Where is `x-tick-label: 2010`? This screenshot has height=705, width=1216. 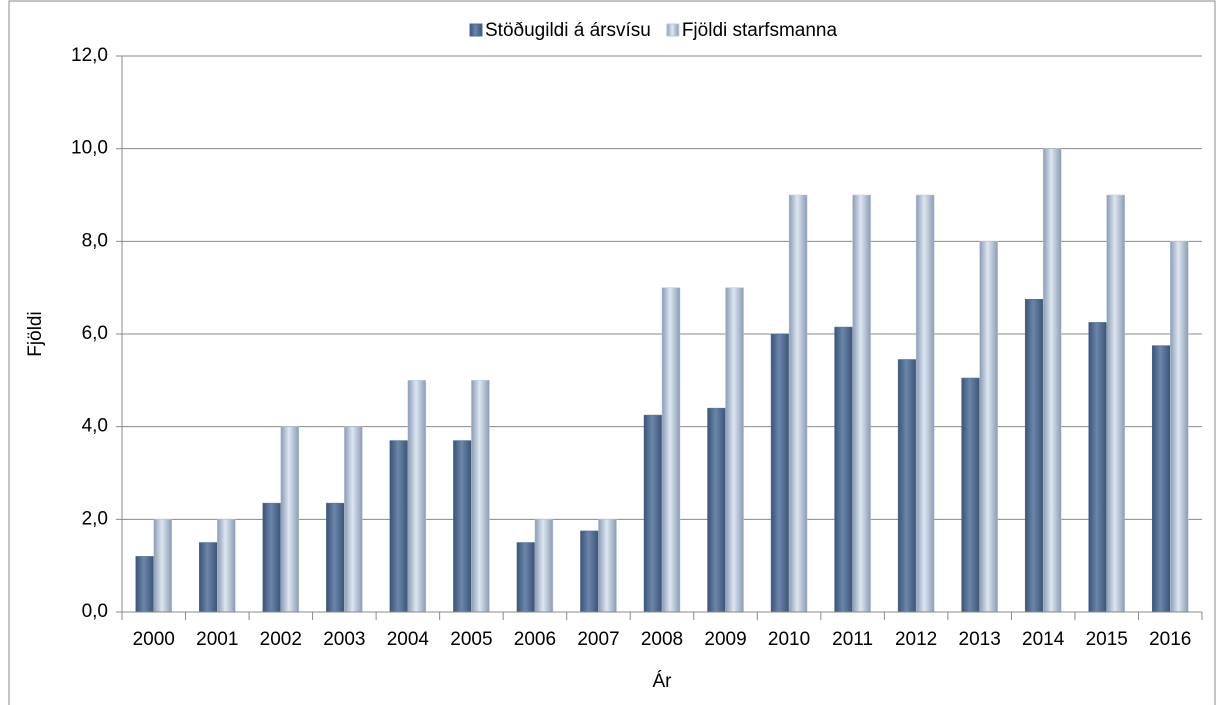 x-tick-label: 2010 is located at coordinates (789, 639).